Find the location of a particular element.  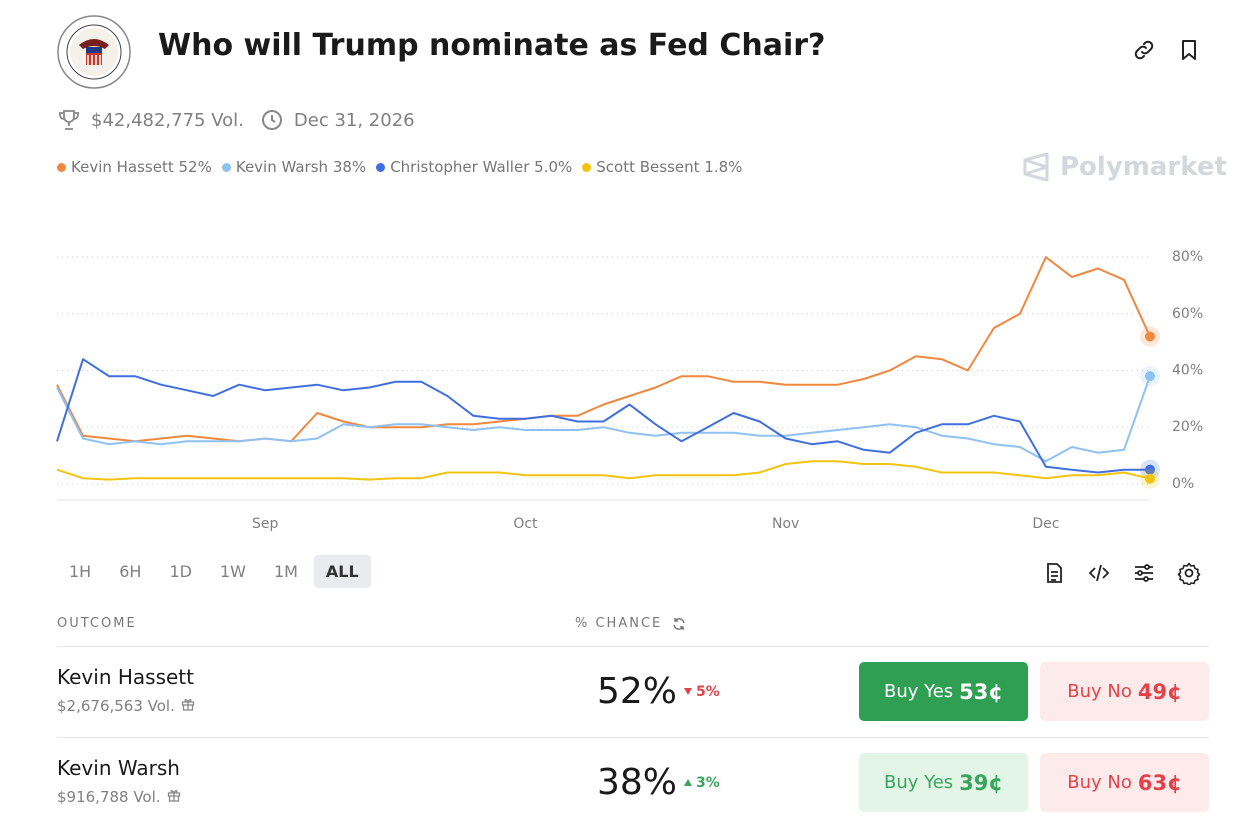

outcome-volume: $2,676,563 Vol. is located at coordinates (116, 706).